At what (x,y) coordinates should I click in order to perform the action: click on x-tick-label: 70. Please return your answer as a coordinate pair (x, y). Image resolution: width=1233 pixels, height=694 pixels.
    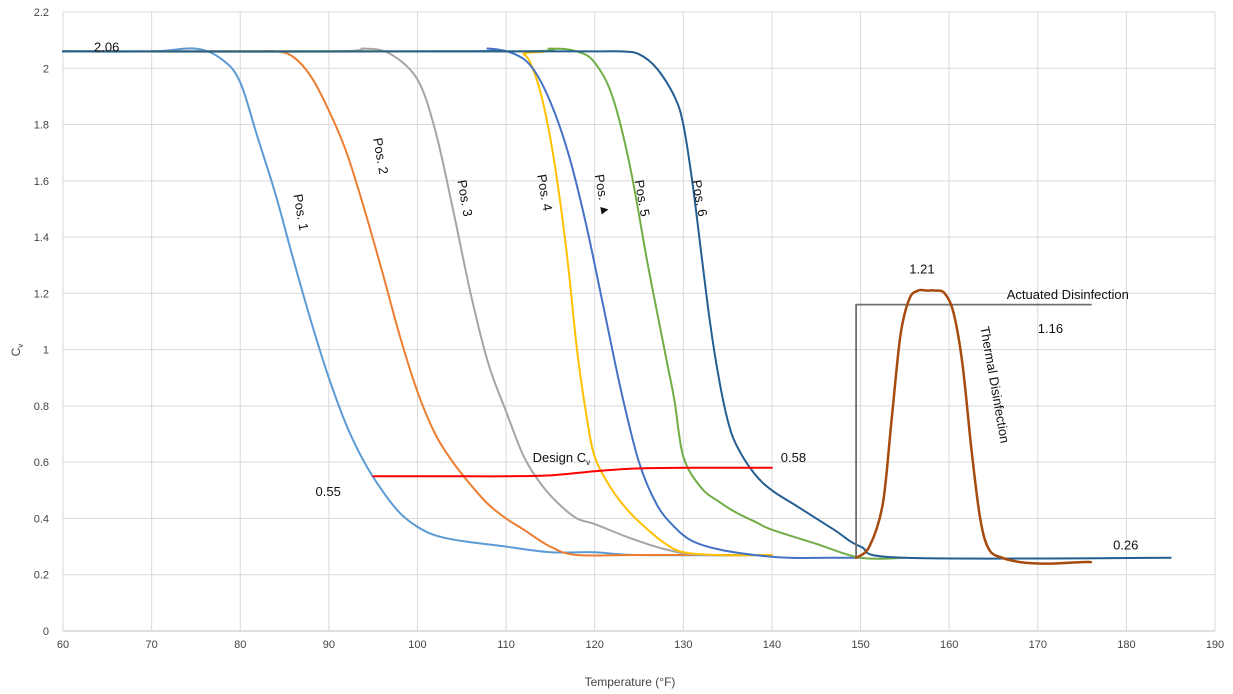
    Looking at the image, I should click on (151, 645).